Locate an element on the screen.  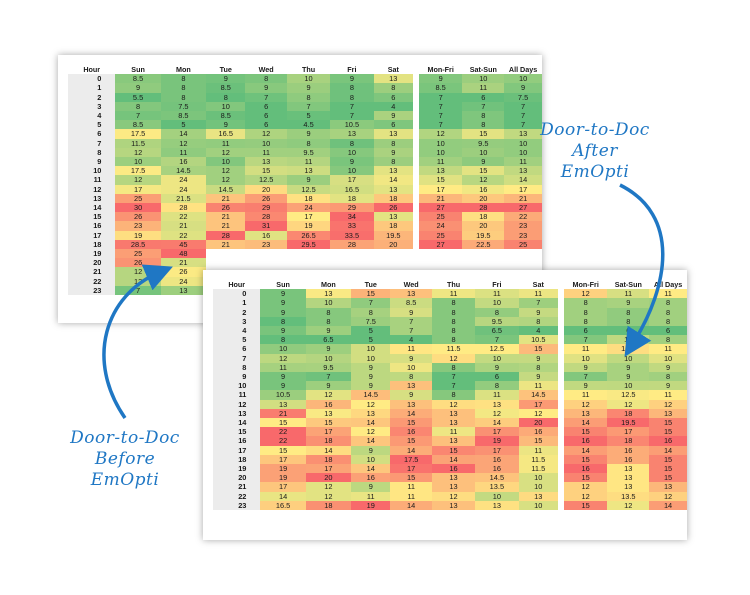
heatmap-cell: 14.5 is located at coordinates (538, 395).